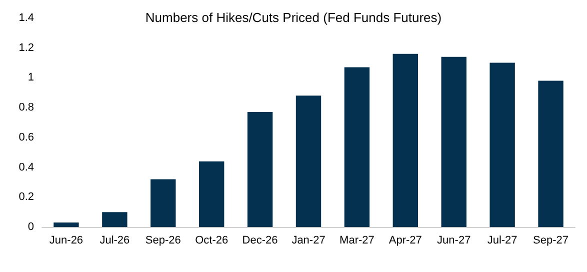 The width and height of the screenshot is (587, 272). Describe the element at coordinates (66, 240) in the screenshot. I see `x-tick-label: Jun-26` at that location.